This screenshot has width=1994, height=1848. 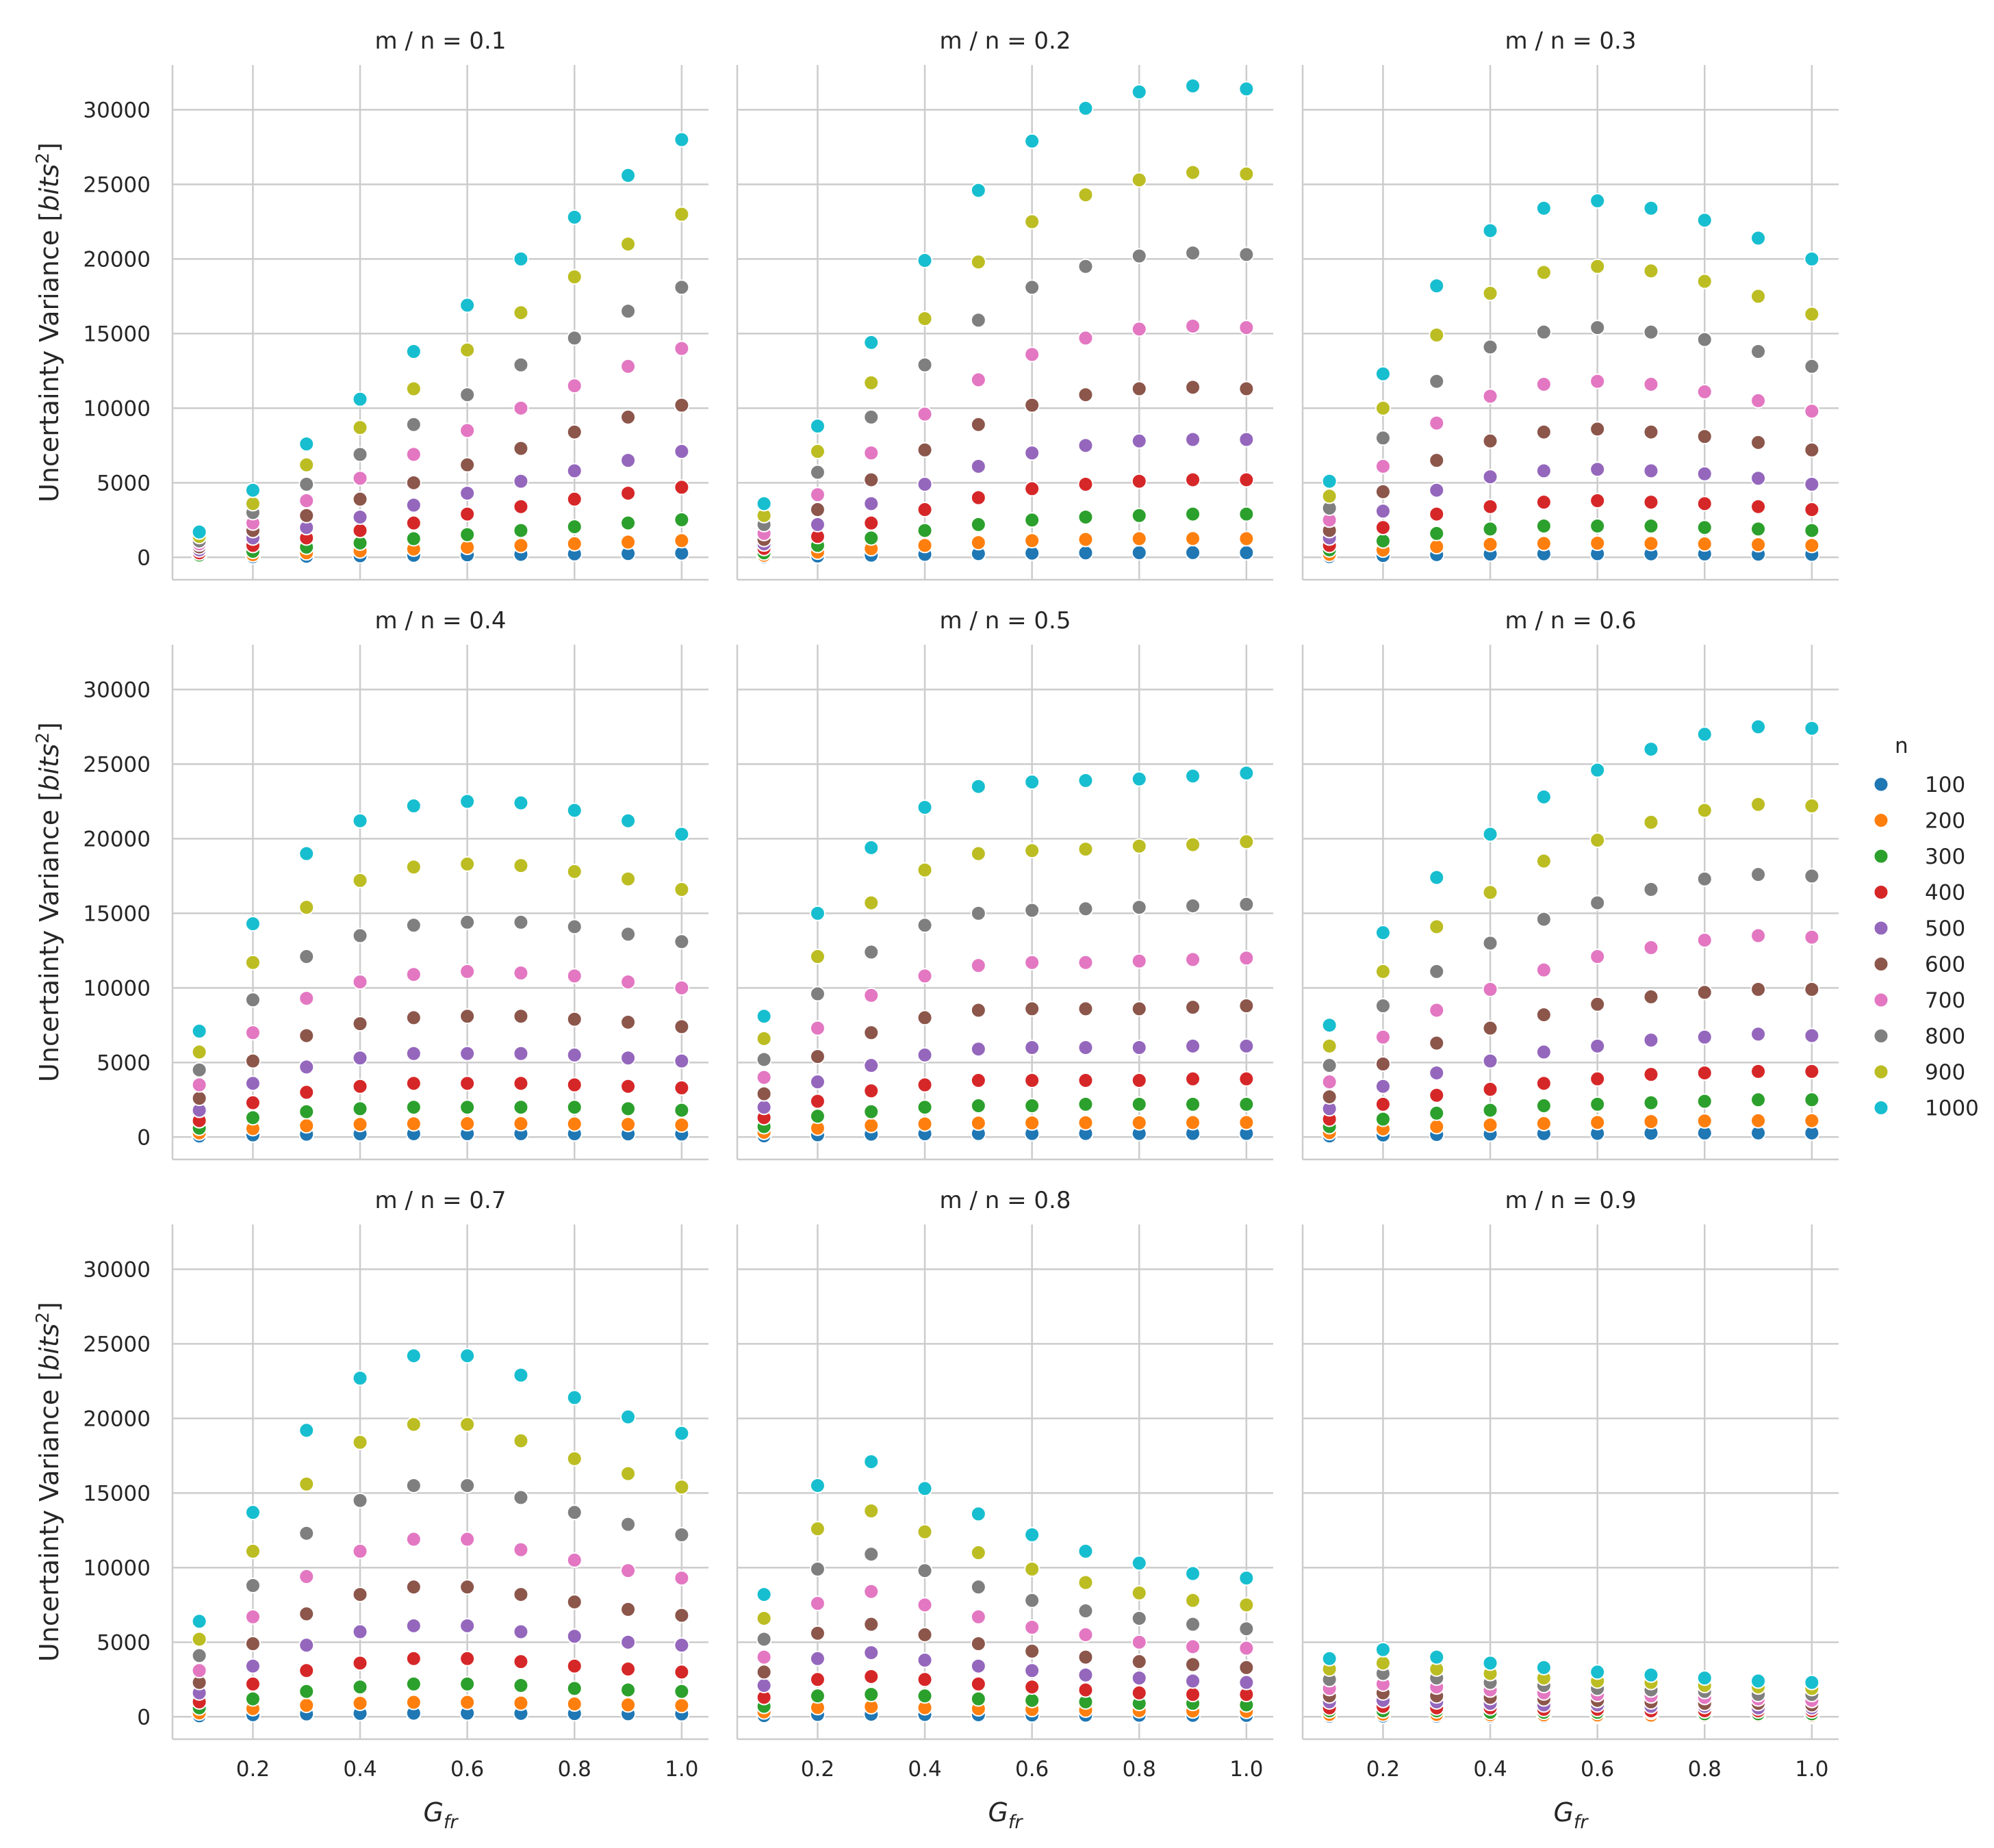 I want to click on legend-label: 800, so click(x=1945, y=1037).